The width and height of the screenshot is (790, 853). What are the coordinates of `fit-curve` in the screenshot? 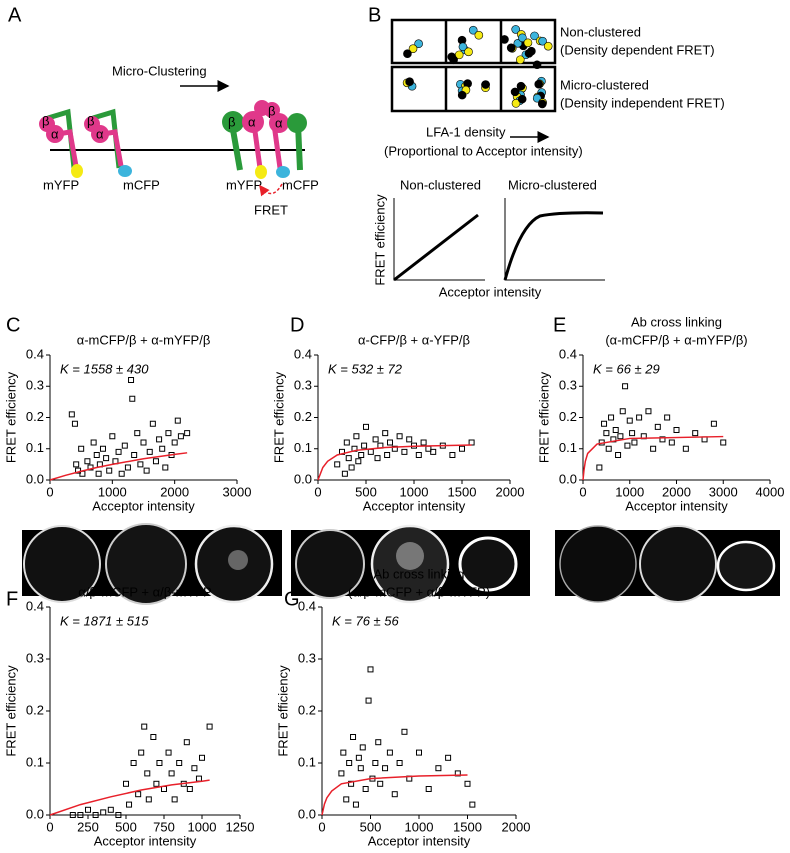 It's located at (653, 458).